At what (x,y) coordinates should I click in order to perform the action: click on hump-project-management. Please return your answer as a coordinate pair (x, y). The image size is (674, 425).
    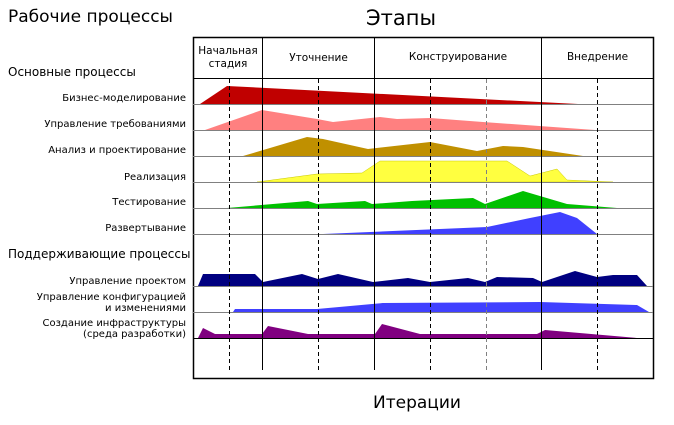
    Looking at the image, I should click on (422, 278).